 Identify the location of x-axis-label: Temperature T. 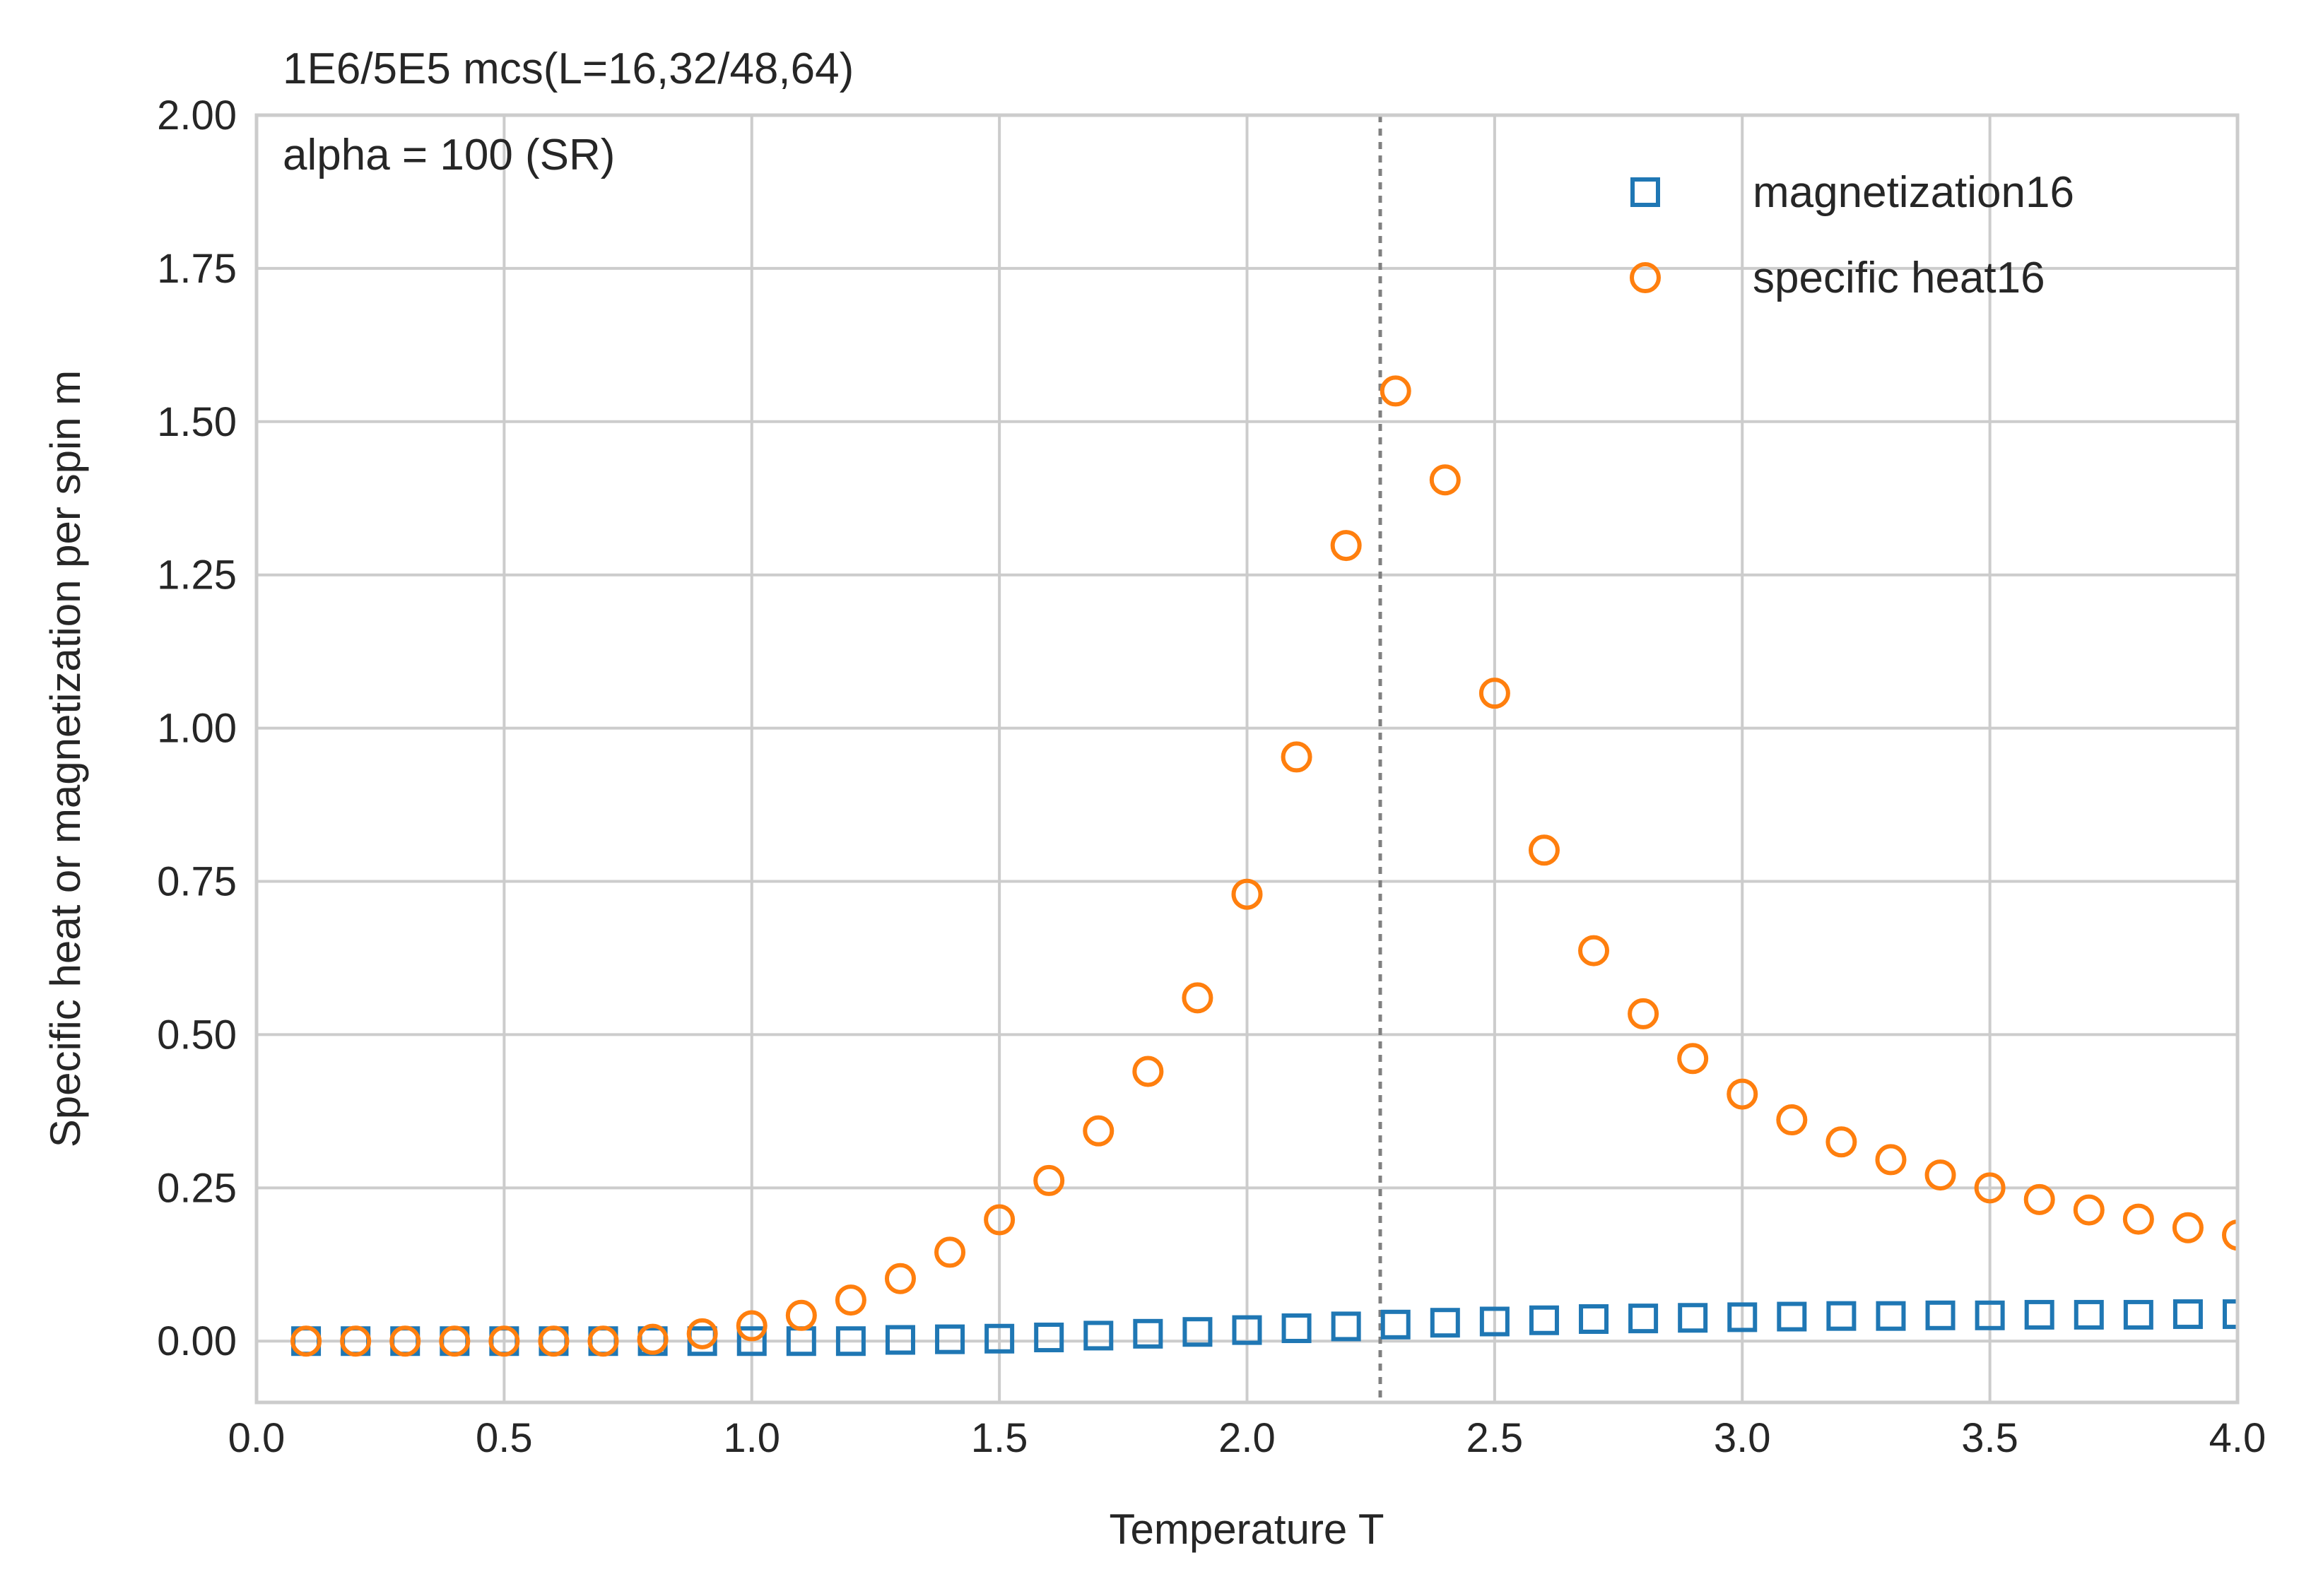
(1246, 1529).